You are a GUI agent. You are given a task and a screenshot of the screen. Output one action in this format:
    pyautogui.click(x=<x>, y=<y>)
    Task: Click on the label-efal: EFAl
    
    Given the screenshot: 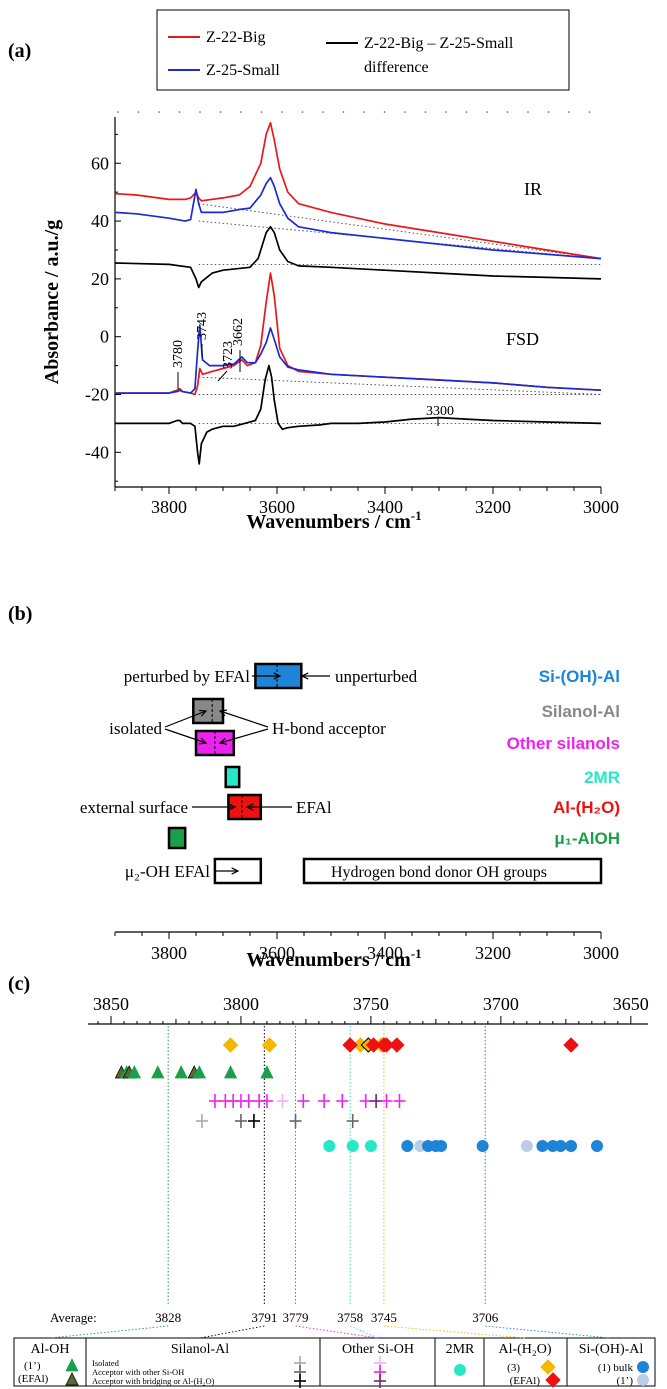 What is the action you would take?
    pyautogui.click(x=314, y=807)
    